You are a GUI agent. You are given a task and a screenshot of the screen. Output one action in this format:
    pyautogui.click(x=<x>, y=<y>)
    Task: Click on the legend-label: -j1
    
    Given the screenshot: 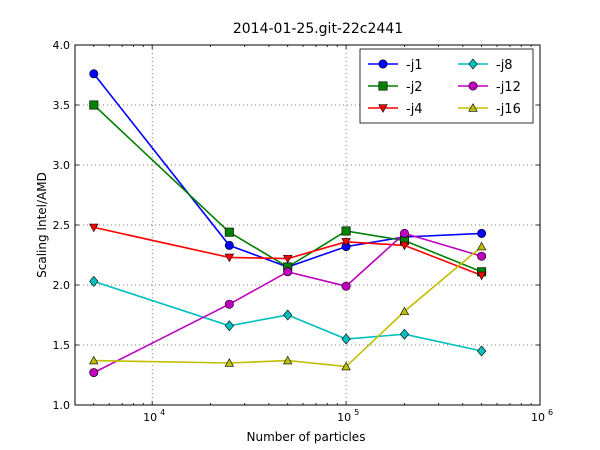 What is the action you would take?
    pyautogui.click(x=414, y=65)
    